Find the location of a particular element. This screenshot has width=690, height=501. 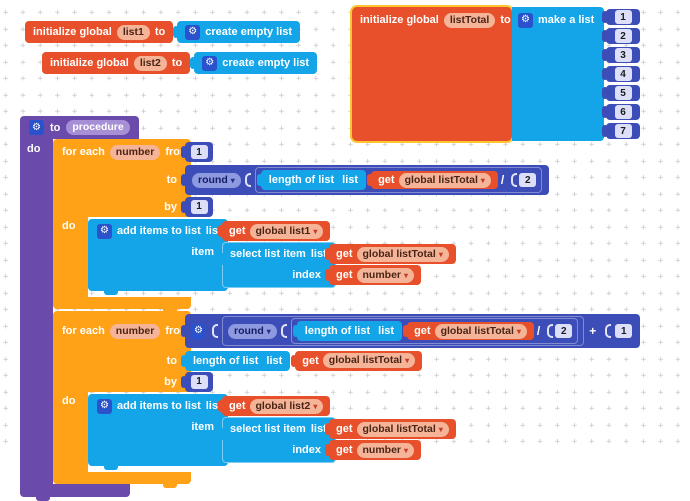

item-label: item is located at coordinates (202, 427).